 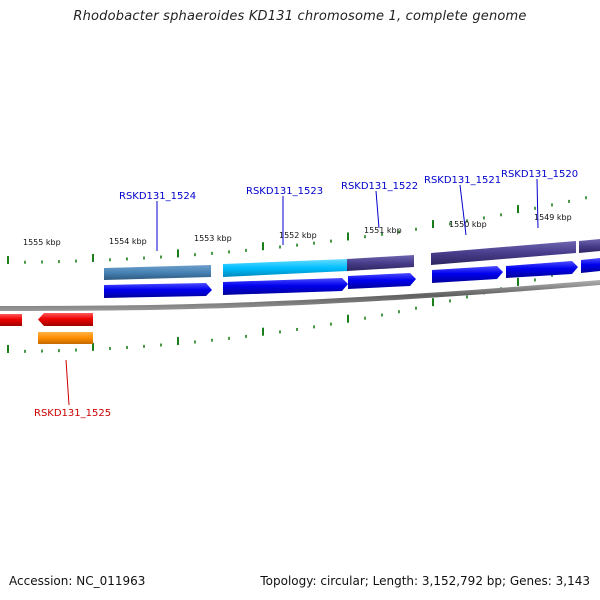 I want to click on scale-label-1555: 1555 kbp, so click(x=42, y=242).